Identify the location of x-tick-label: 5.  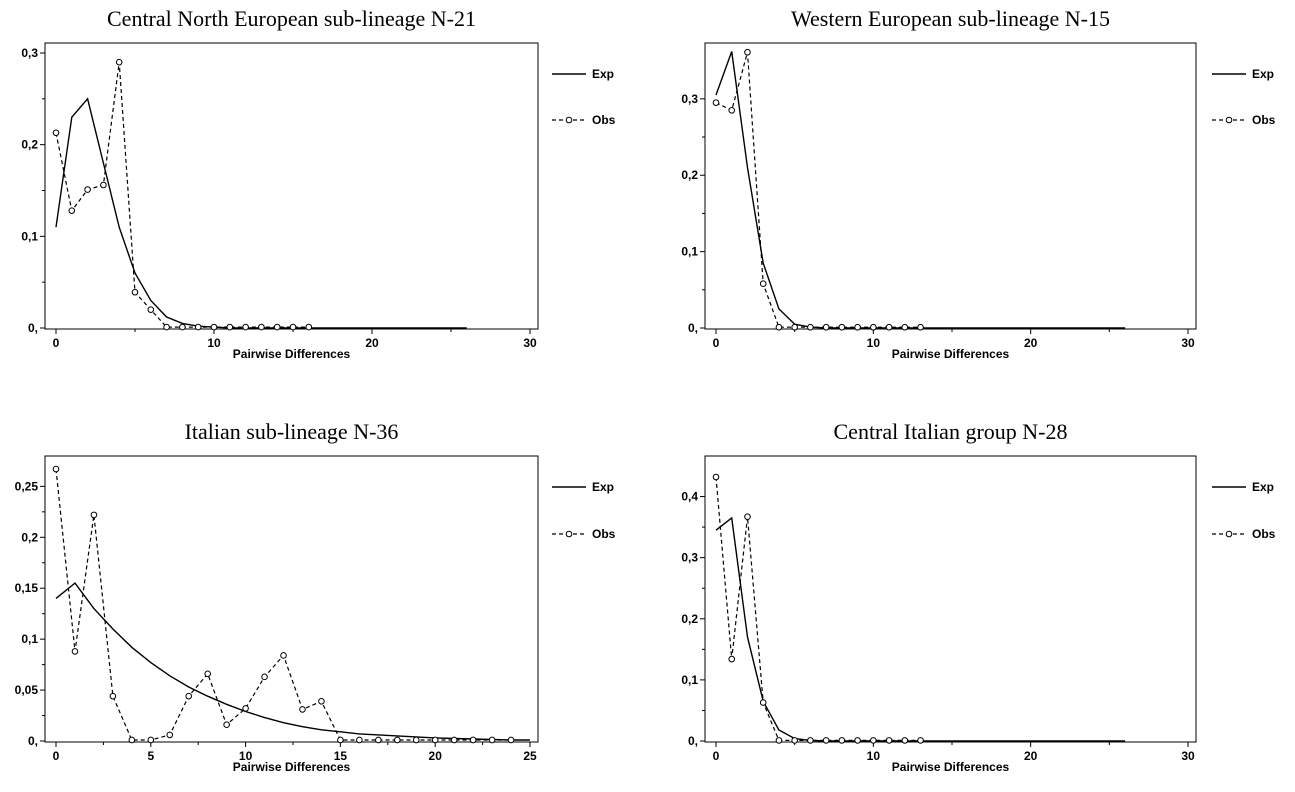
(150, 756).